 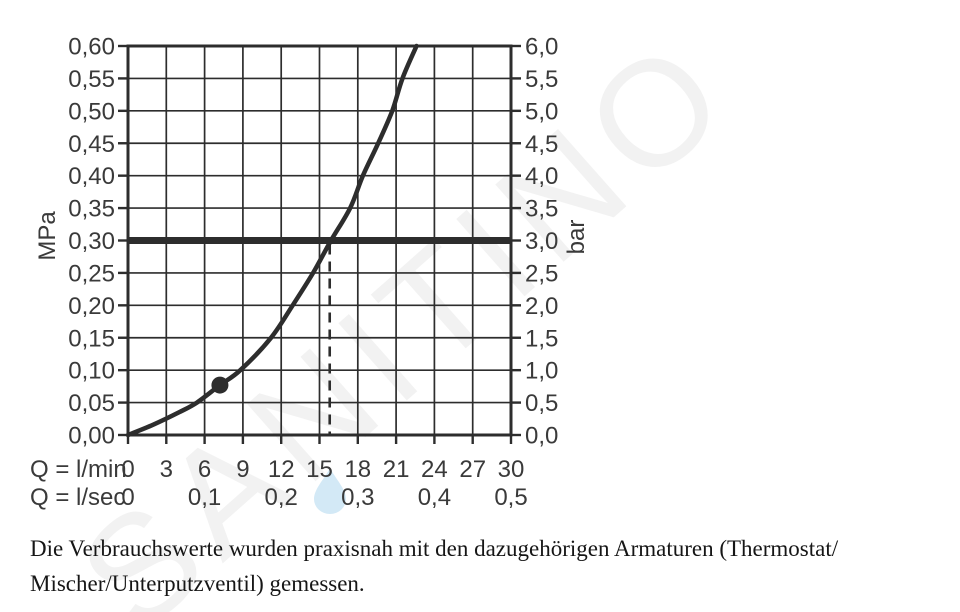 What do you see at coordinates (434, 497) in the screenshot?
I see `x-secondary-tick-label: 0,4` at bounding box center [434, 497].